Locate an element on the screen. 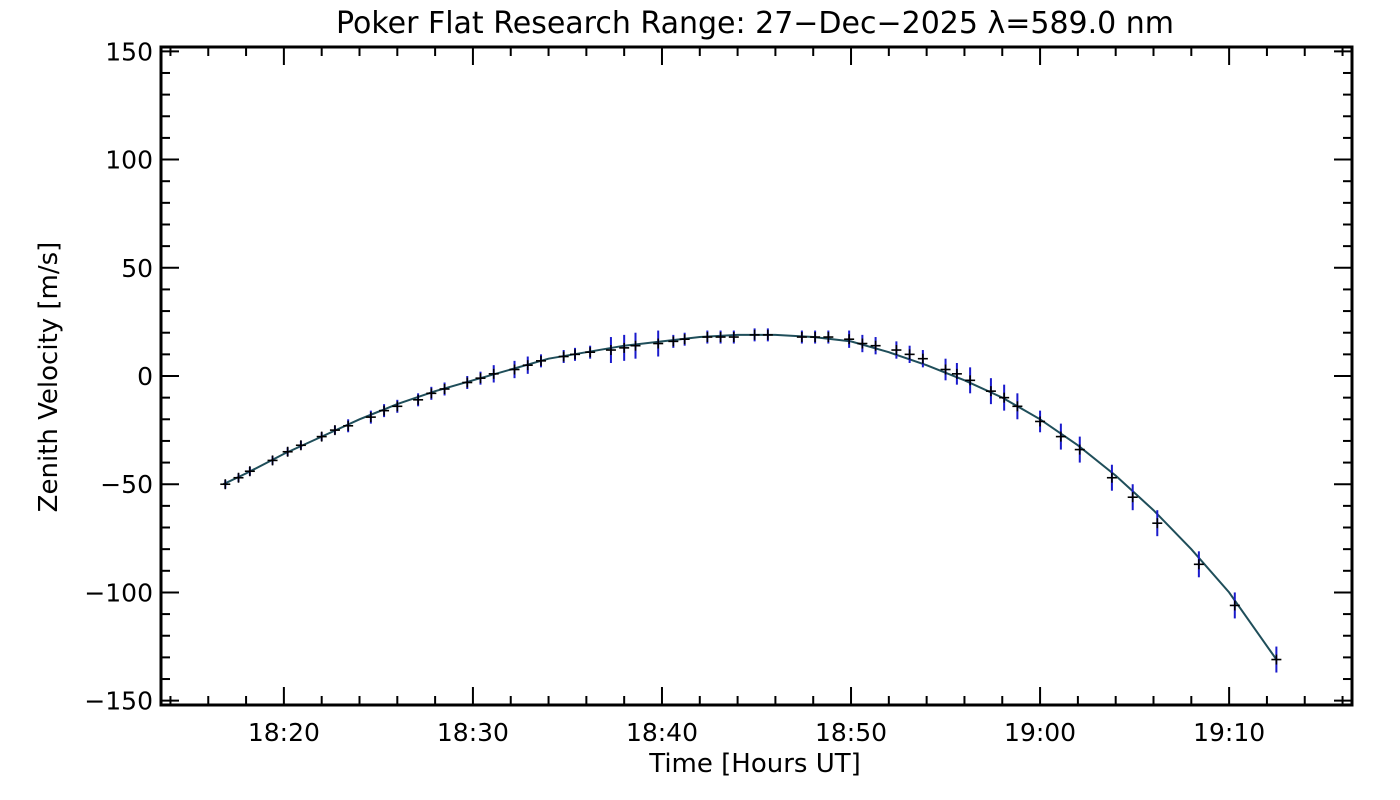 The width and height of the screenshot is (1400, 800). y-tick-label: 50 is located at coordinates (137, 268).